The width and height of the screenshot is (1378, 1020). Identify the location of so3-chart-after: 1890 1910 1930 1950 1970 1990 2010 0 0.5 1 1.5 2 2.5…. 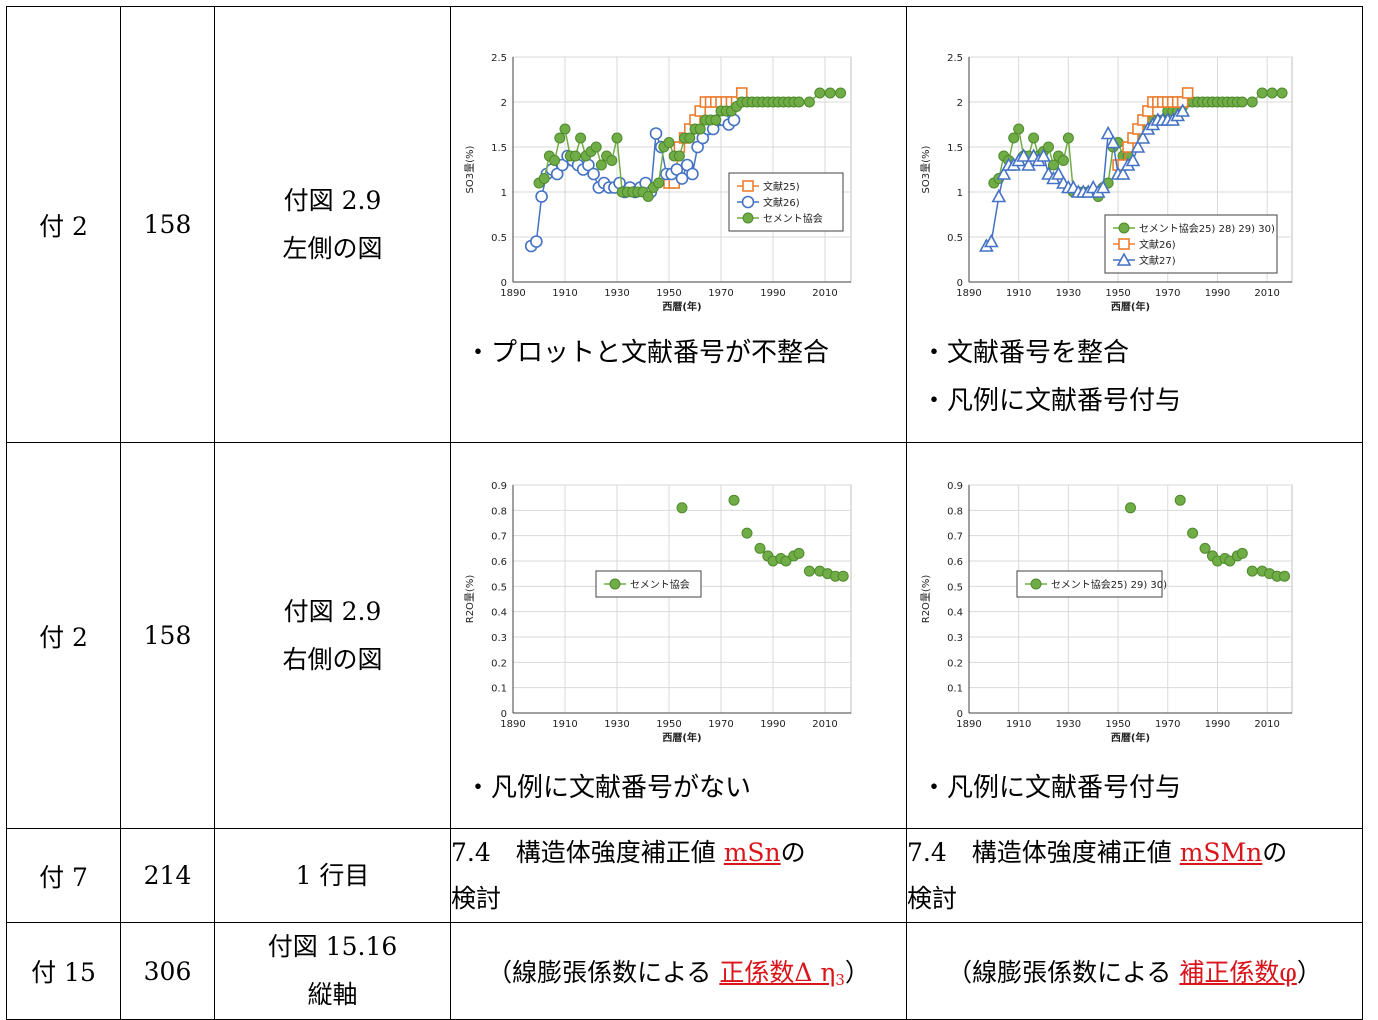
(1106, 183).